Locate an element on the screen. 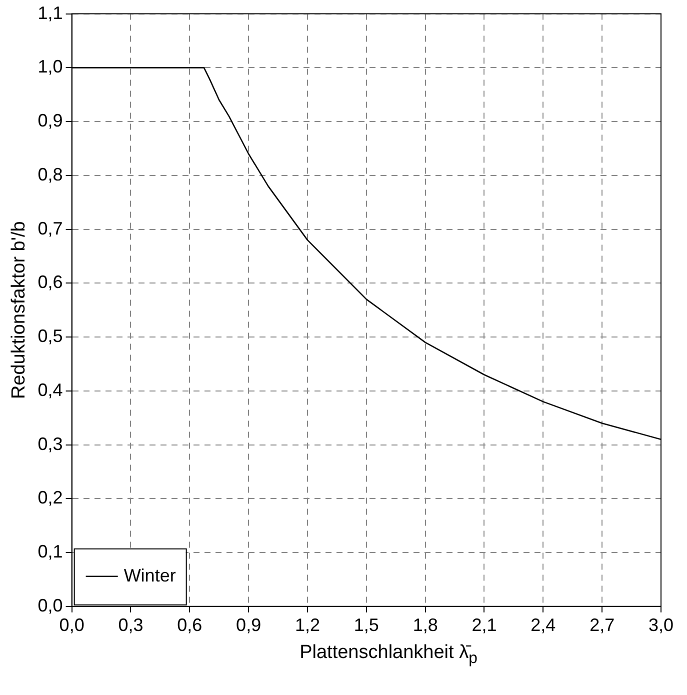  y-tick-label: 0,3 is located at coordinates (50, 444).